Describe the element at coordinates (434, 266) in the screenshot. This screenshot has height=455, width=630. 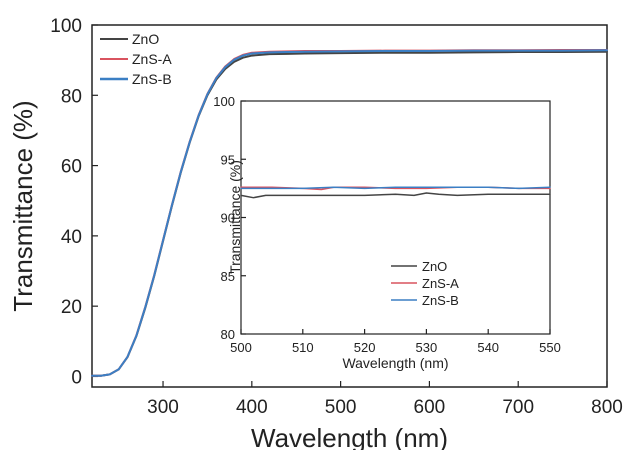
I see `inset-legend-label-zno: ZnO` at that location.